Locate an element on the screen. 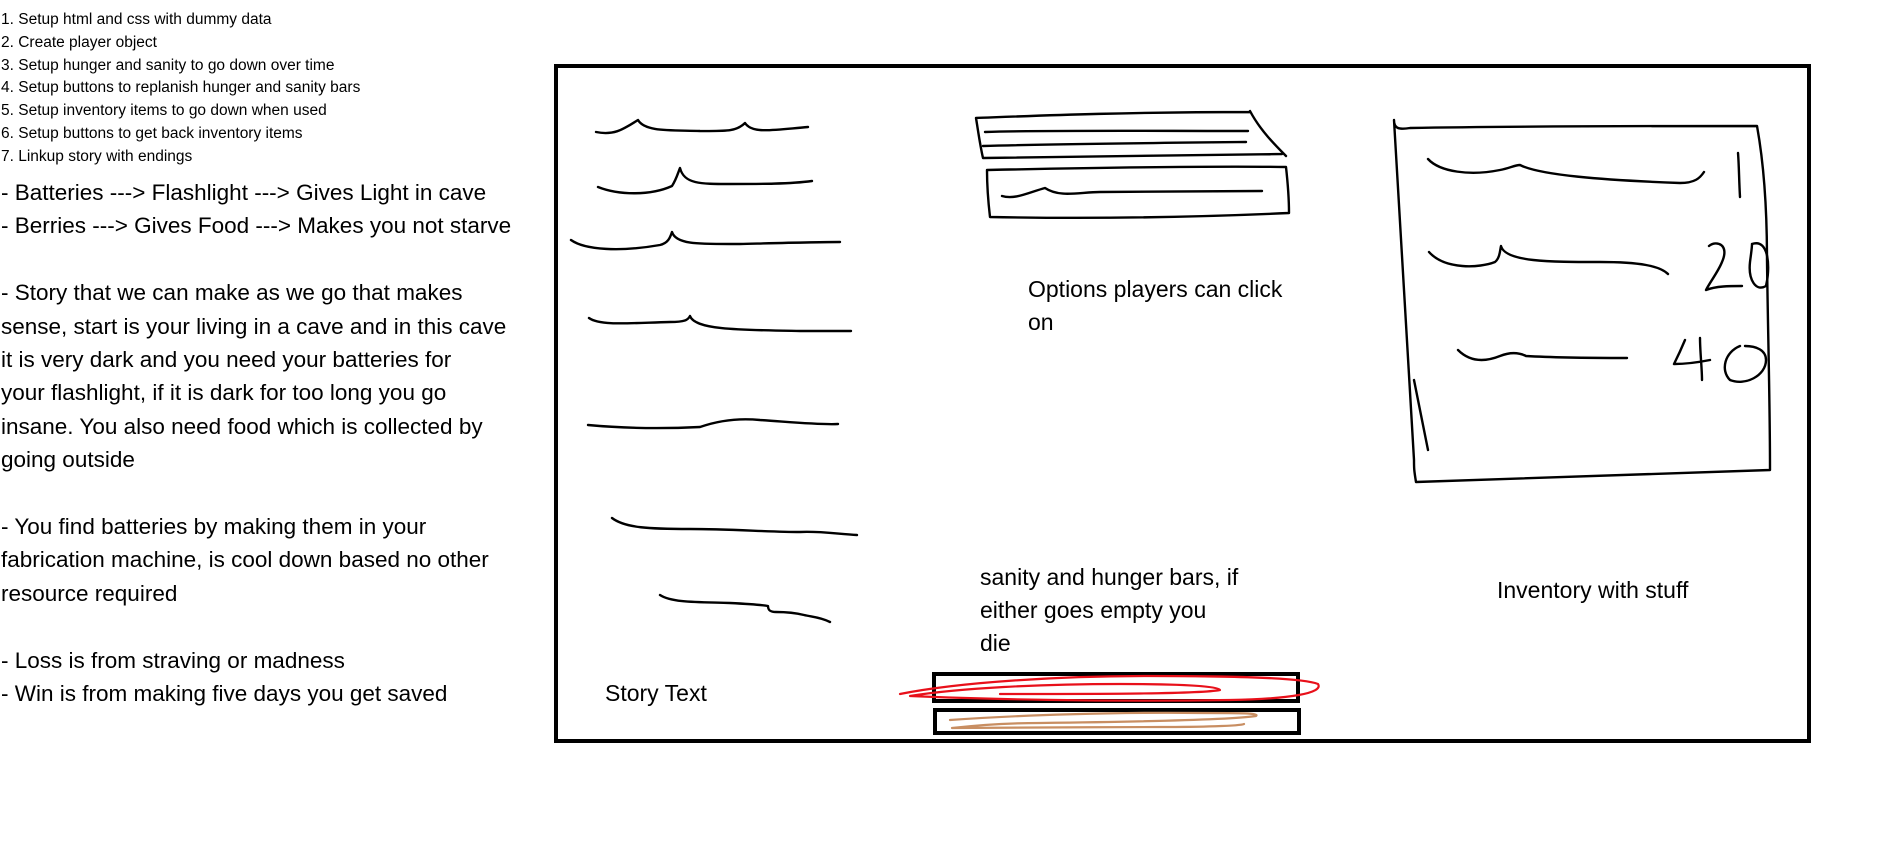  options-label-line: on is located at coordinates (1041, 322).